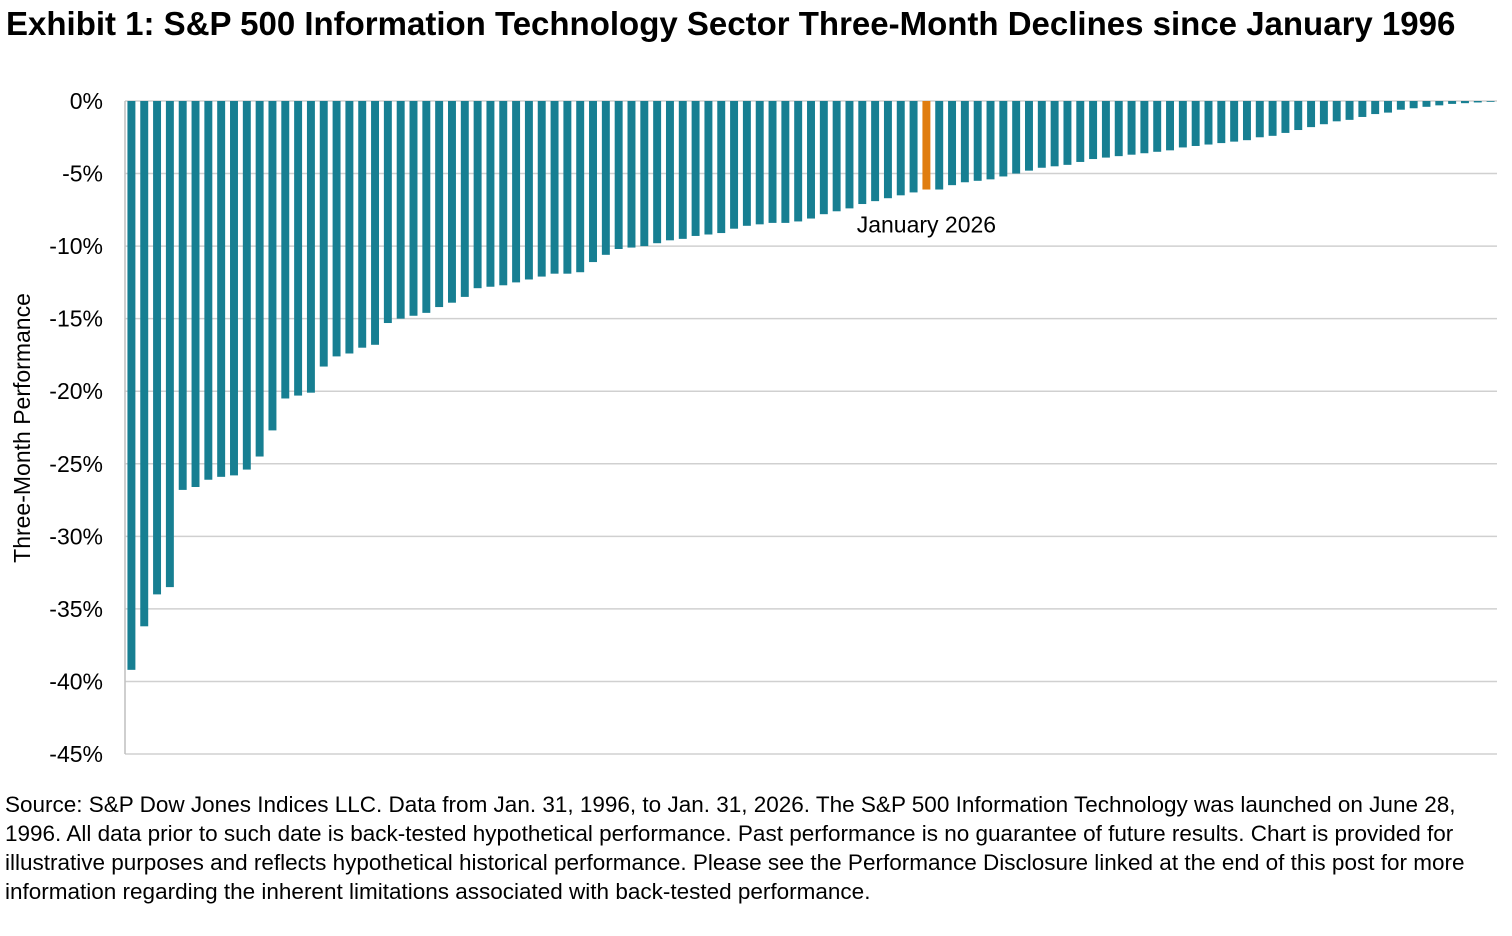 The image size is (1512, 936). Describe the element at coordinates (76, 536) in the screenshot. I see `y-tick-label: -30%` at that location.